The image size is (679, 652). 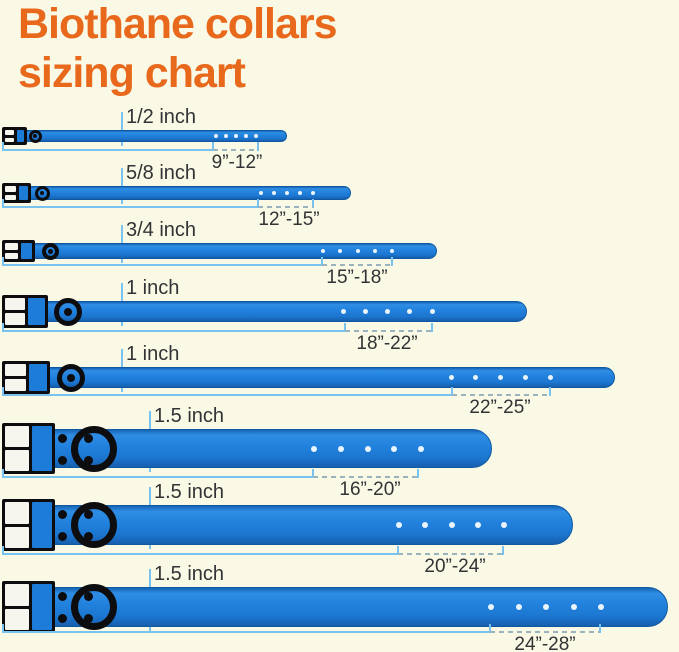 What do you see at coordinates (178, 48) in the screenshot?
I see `page-title: Biothane collars sizing chart` at bounding box center [178, 48].